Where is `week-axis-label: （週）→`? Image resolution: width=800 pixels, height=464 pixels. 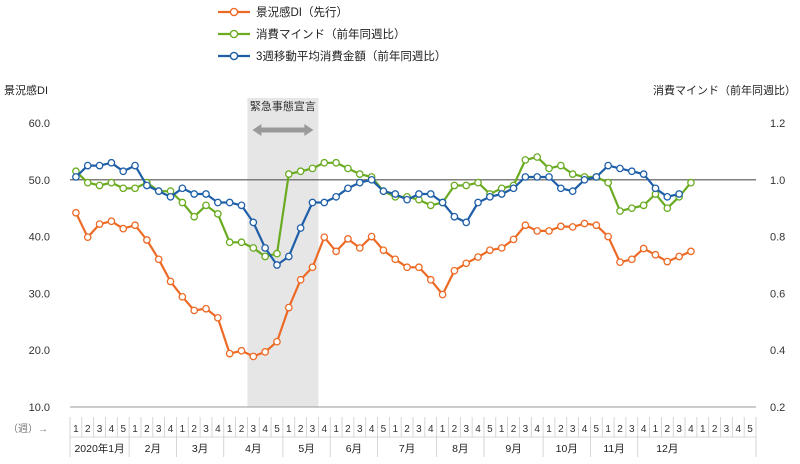 week-axis-label: （週）→ is located at coordinates (28, 429).